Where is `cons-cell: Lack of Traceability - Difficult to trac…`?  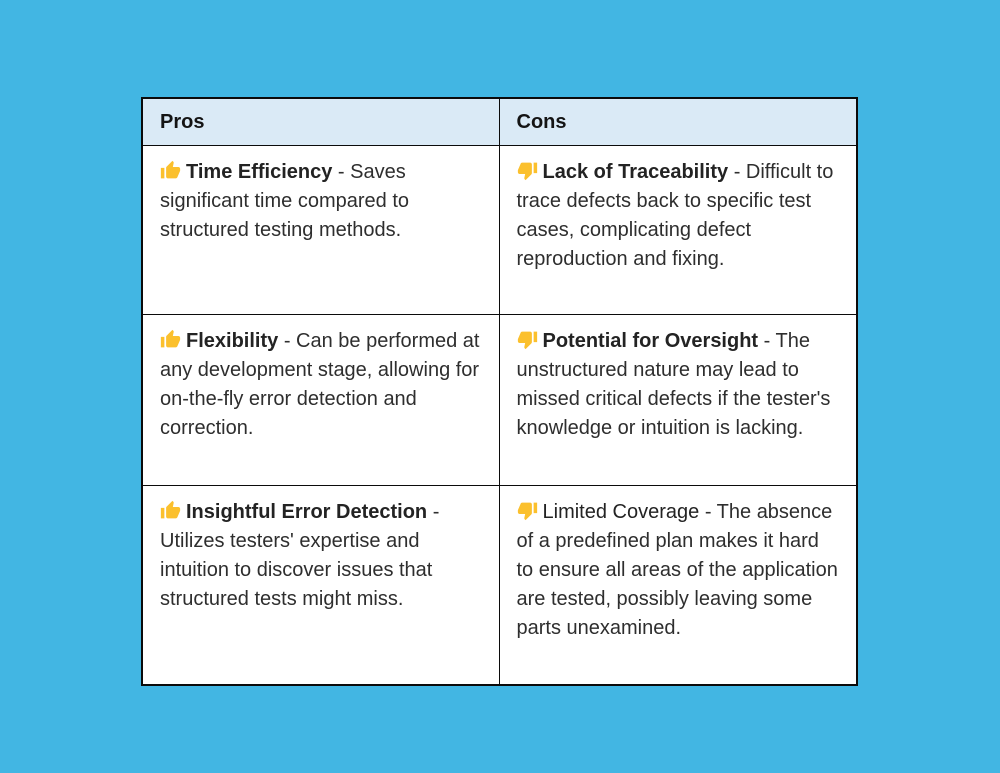
cons-cell: Lack of Traceability - Difficult to trac… is located at coordinates (678, 230).